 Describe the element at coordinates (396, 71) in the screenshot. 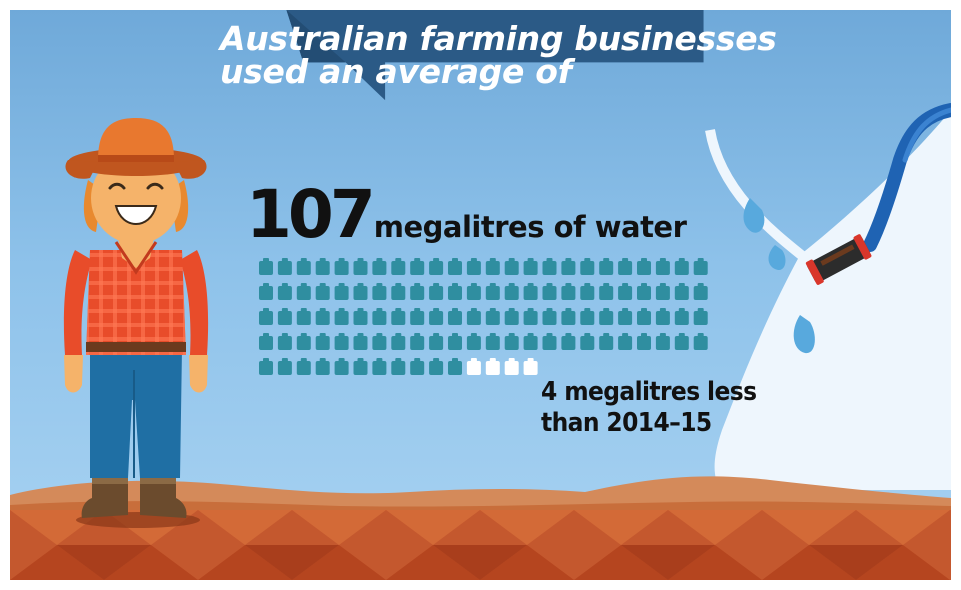

I see `title-line-2: used an average of` at that location.